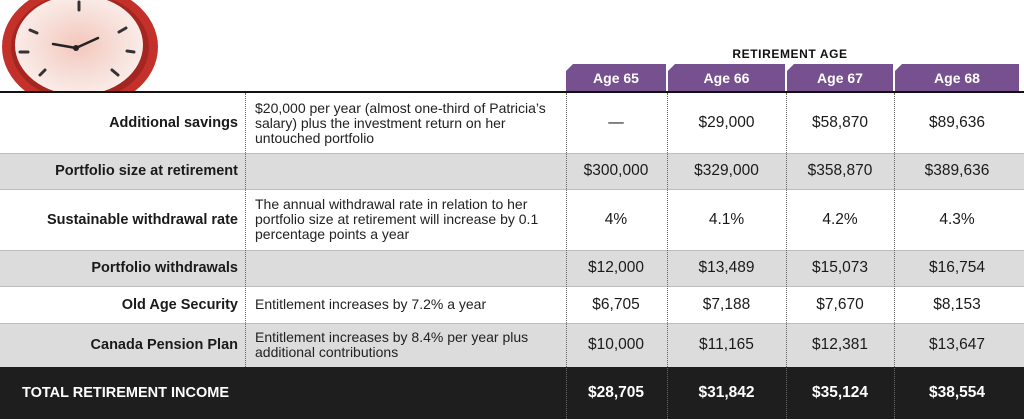  What do you see at coordinates (840, 170) in the screenshot?
I see `cell-age-67: $358,870` at bounding box center [840, 170].